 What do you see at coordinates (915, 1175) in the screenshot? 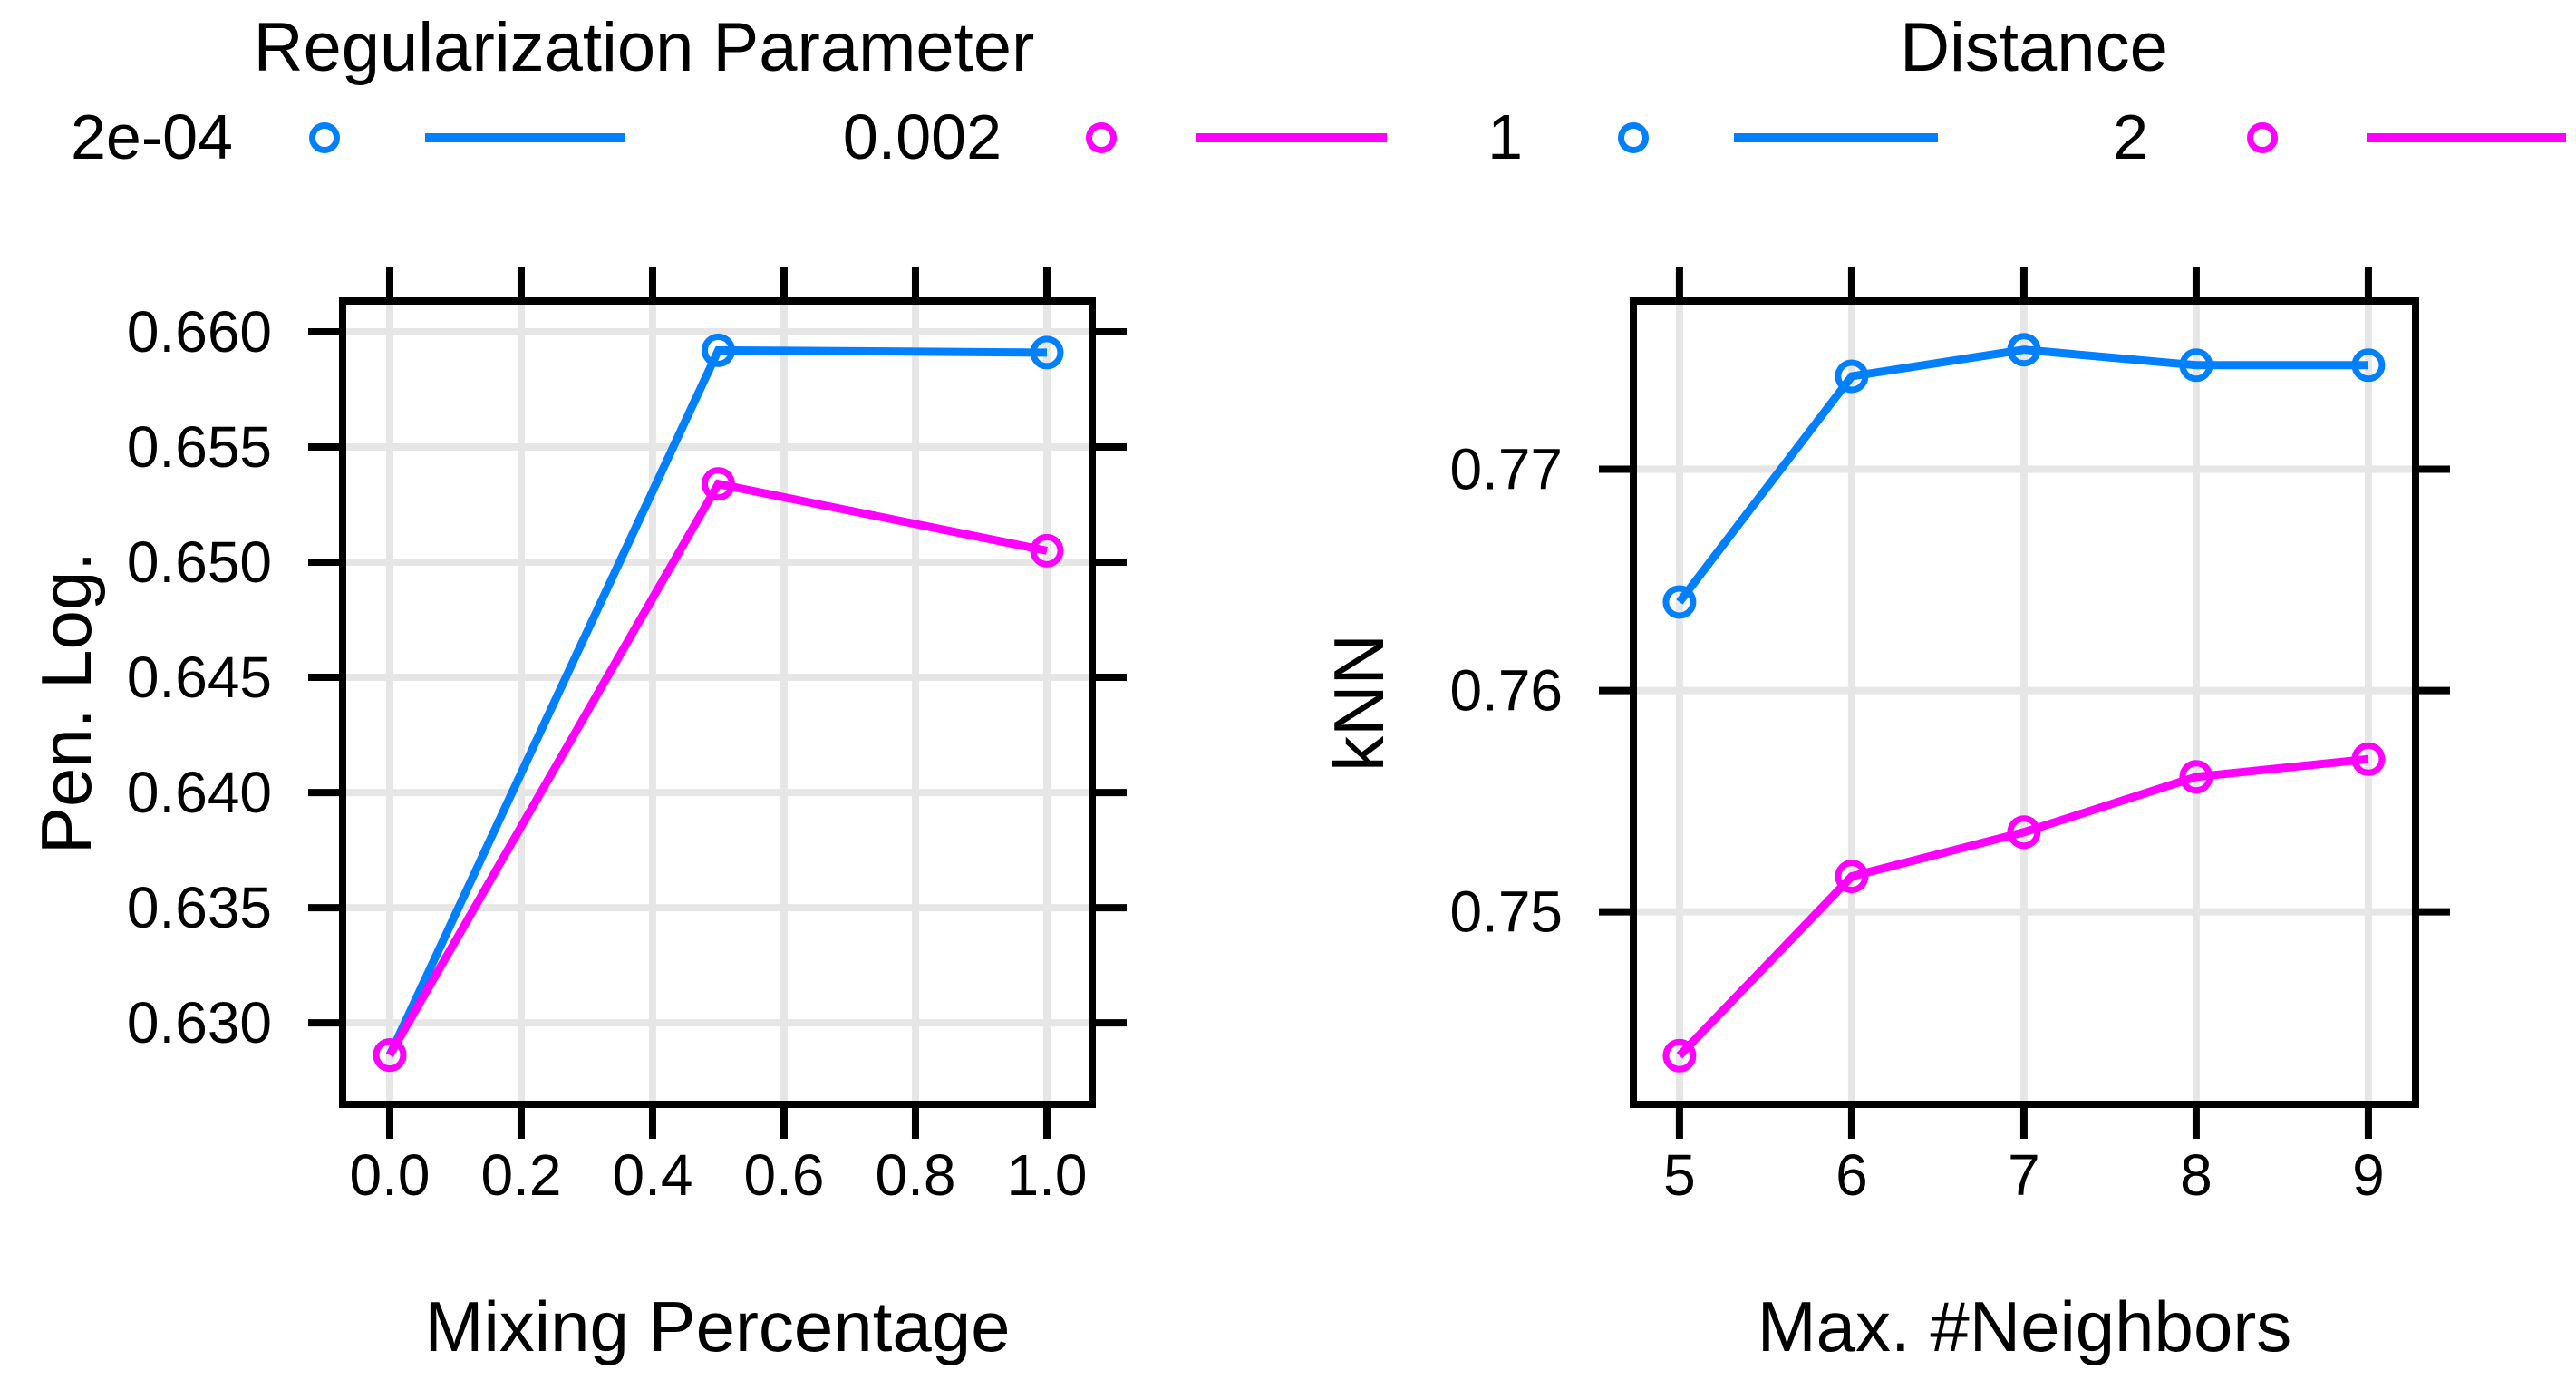
I see `x-axis-tick-label: 0.8` at bounding box center [915, 1175].